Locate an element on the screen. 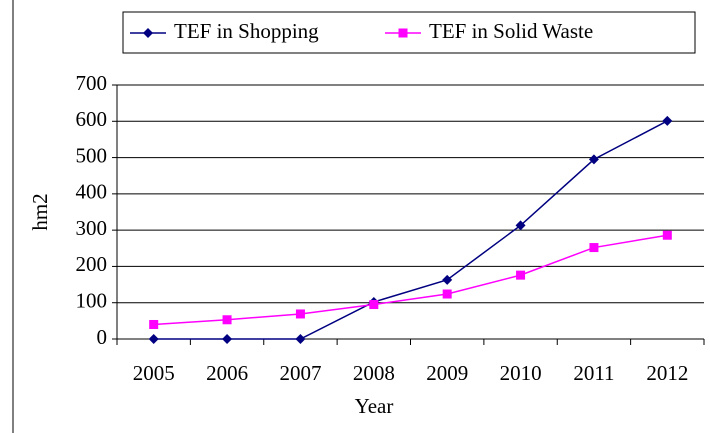  x-tick-label: 2012 is located at coordinates (667, 373).